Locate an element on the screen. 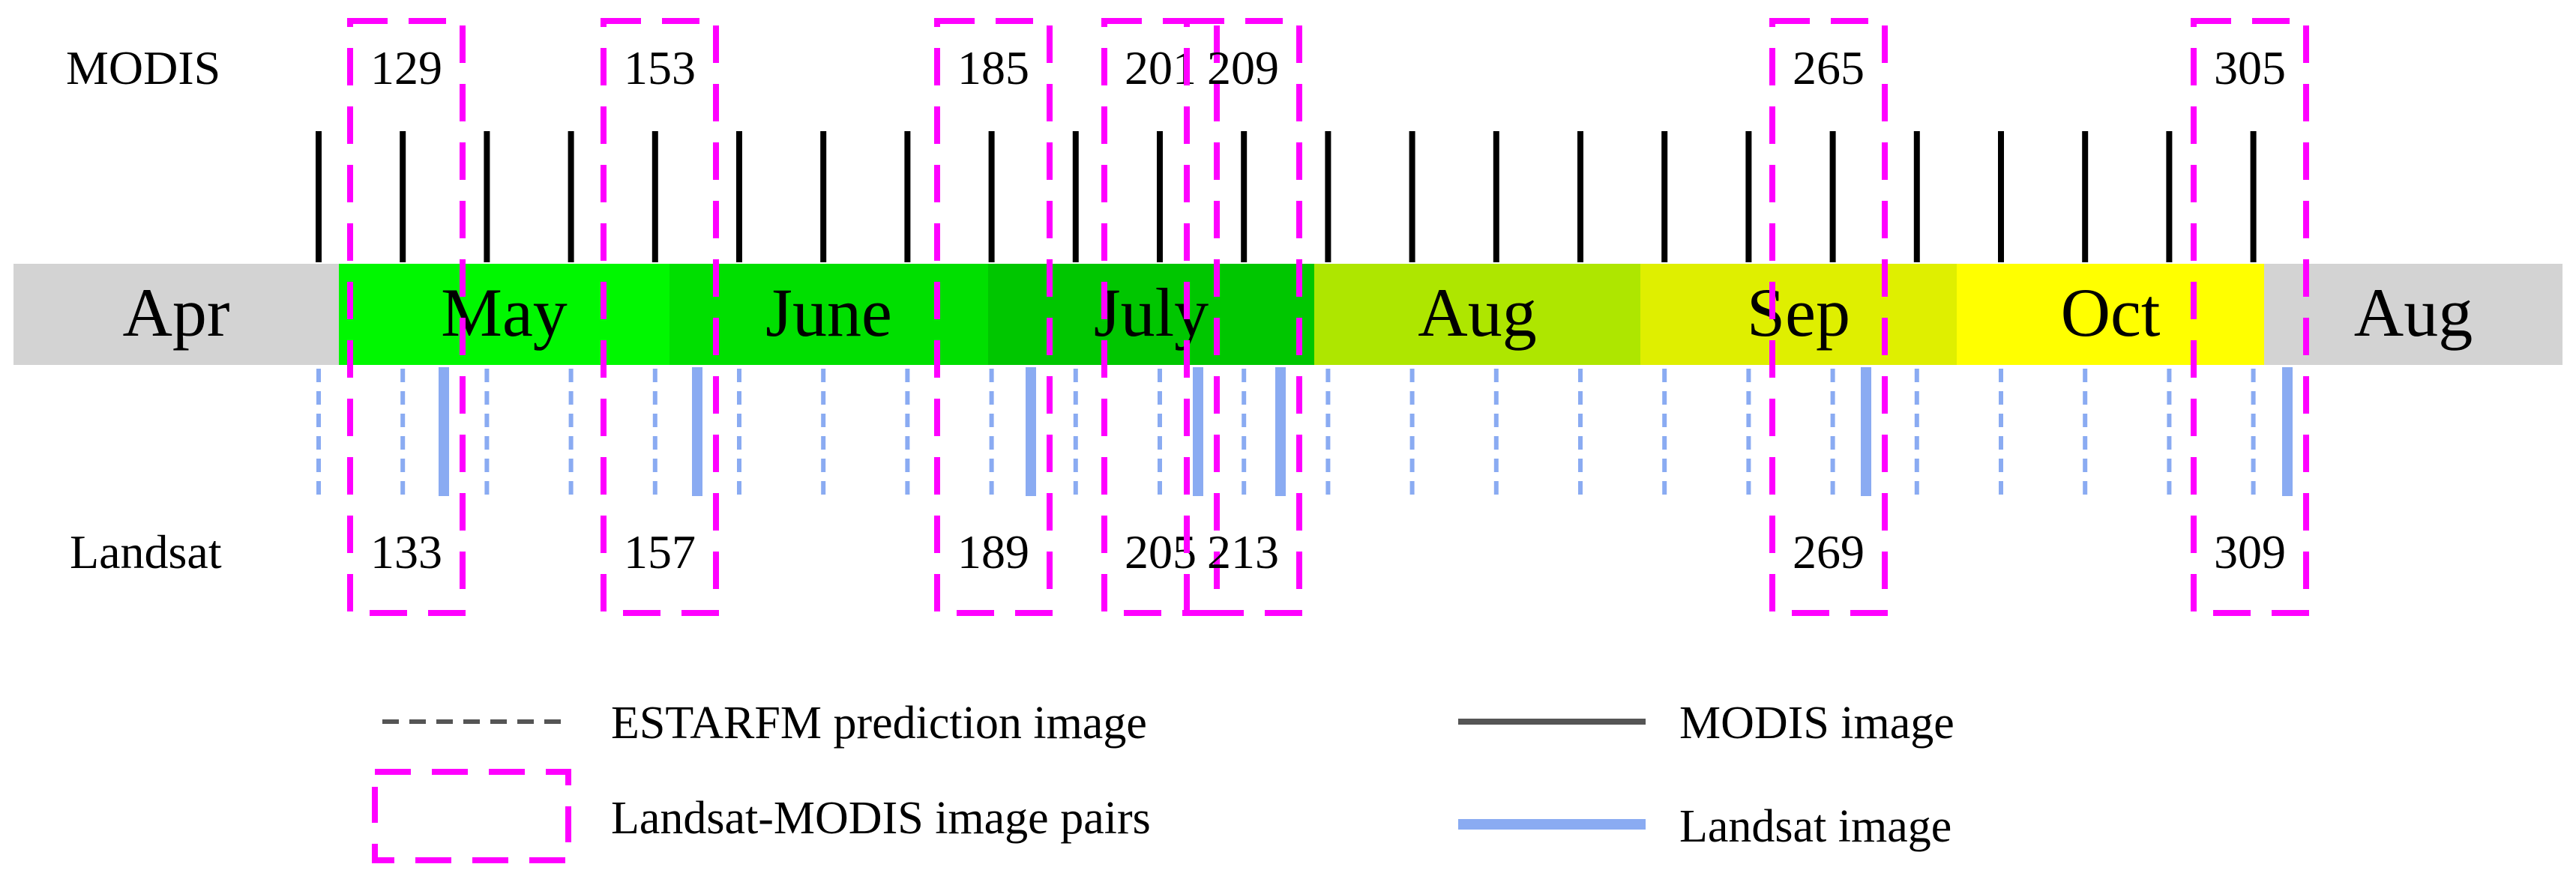 Image resolution: width=2576 pixels, height=882 pixels. landsat-day-label: 213 is located at coordinates (1243, 552).